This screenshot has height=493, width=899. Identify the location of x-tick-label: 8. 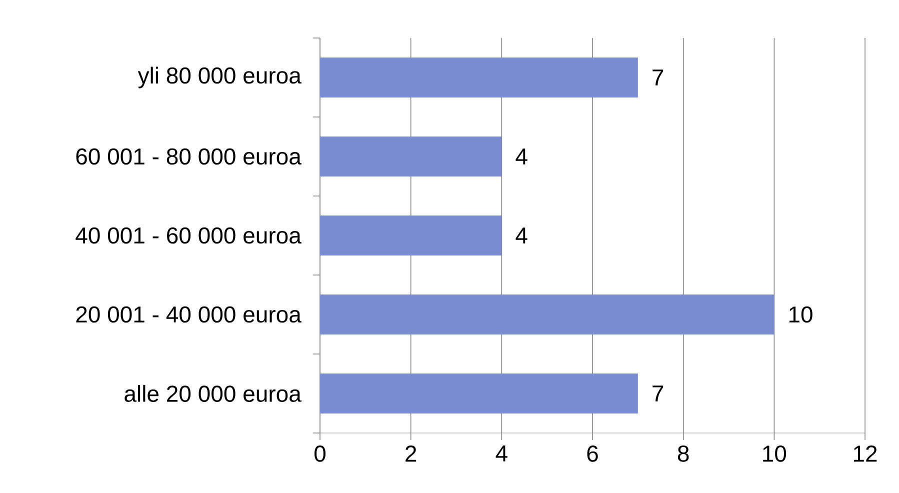
(683, 454).